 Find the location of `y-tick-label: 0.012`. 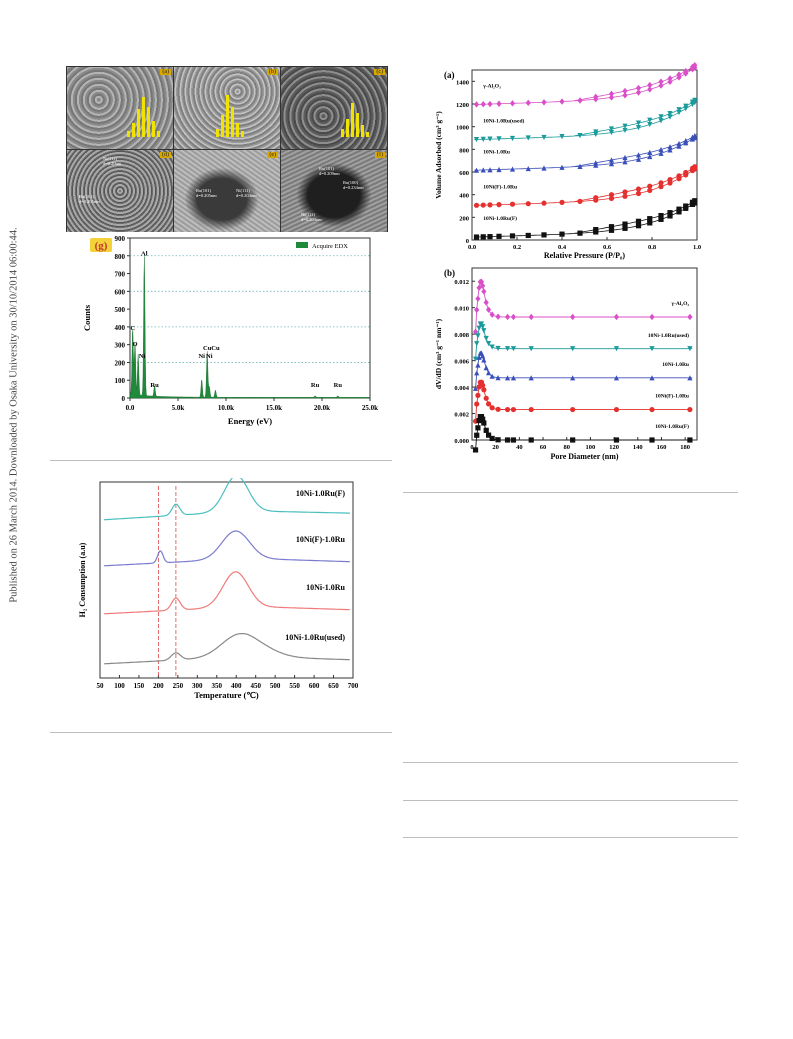

y-tick-label: 0.012 is located at coordinates (461, 282).